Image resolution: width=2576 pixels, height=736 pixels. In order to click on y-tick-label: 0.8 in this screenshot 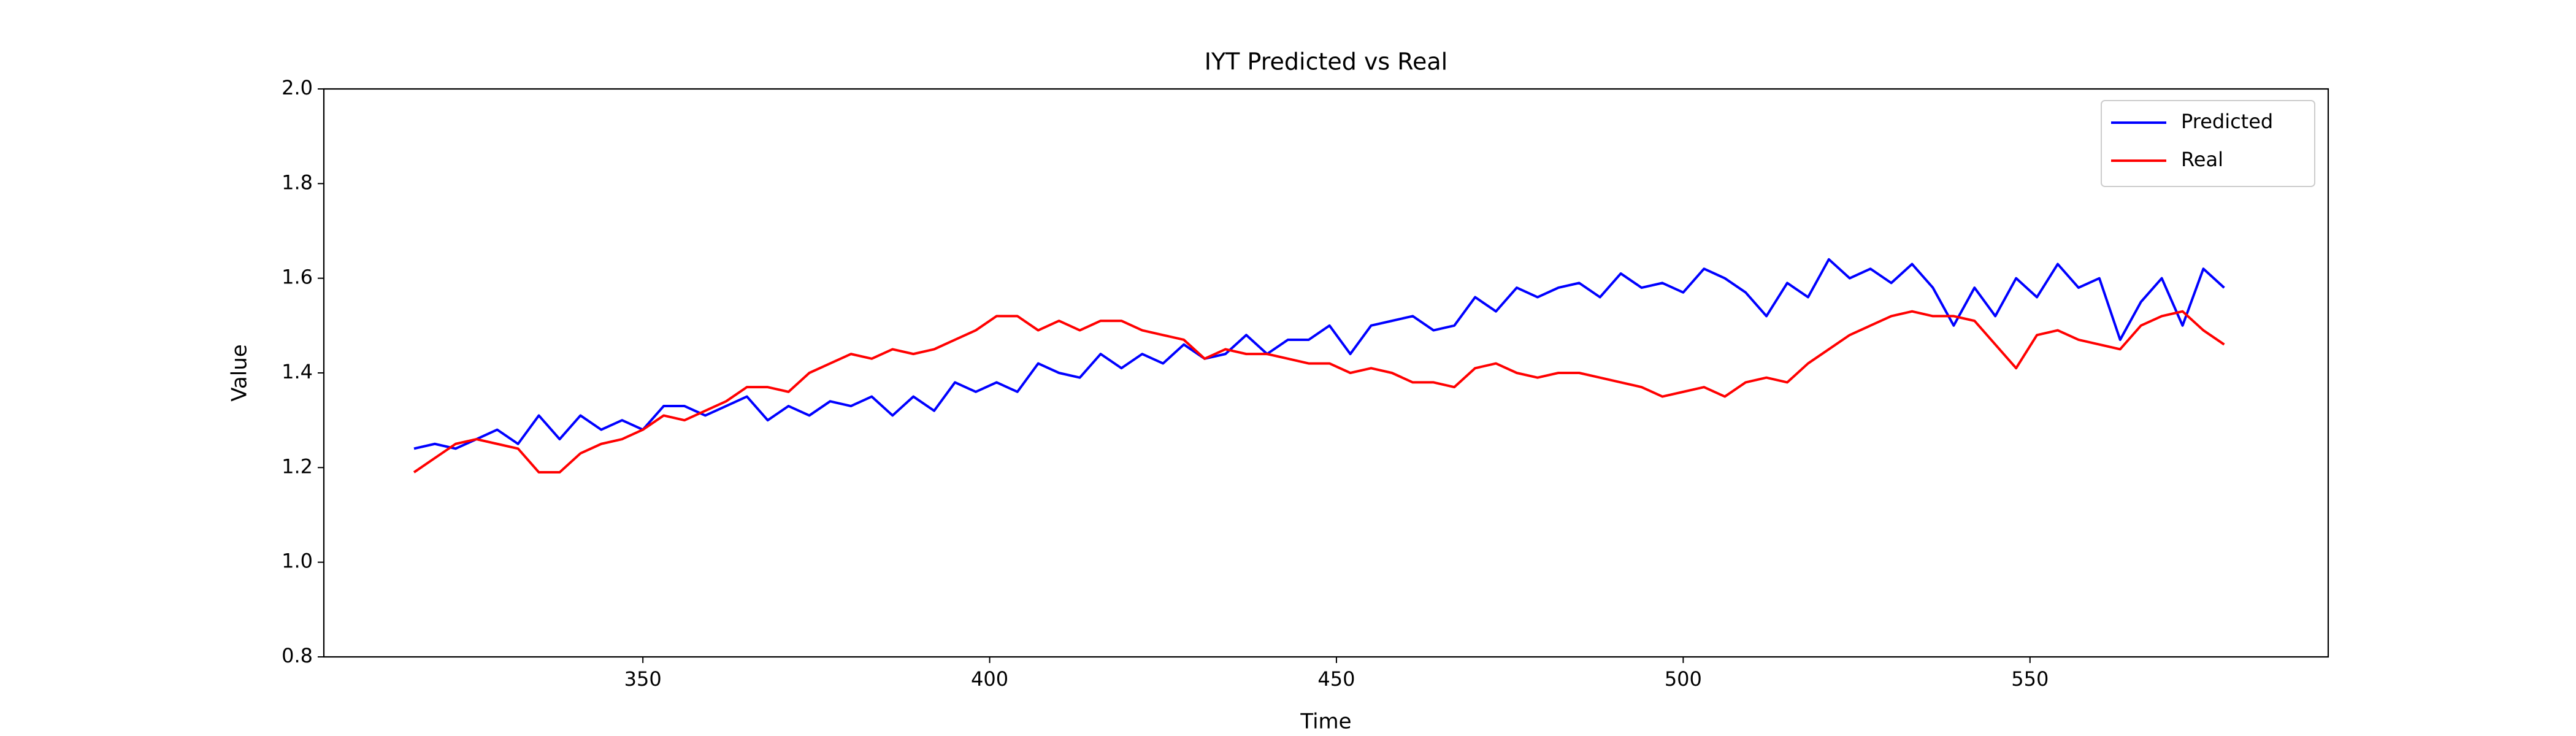, I will do `click(297, 655)`.